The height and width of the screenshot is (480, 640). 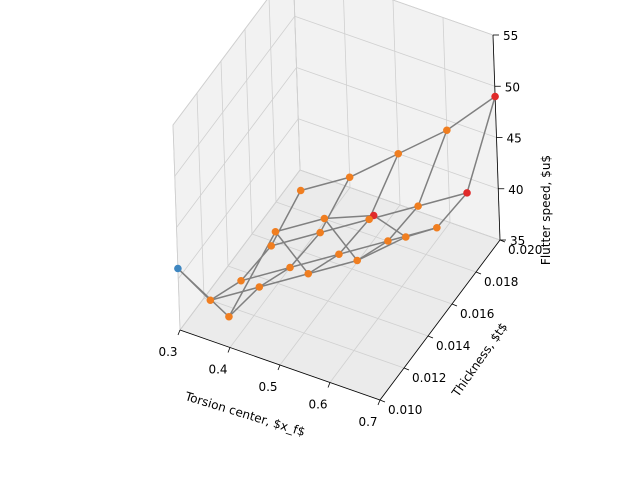 What do you see at coordinates (367, 422) in the screenshot?
I see `x-tick-label: 0.7` at bounding box center [367, 422].